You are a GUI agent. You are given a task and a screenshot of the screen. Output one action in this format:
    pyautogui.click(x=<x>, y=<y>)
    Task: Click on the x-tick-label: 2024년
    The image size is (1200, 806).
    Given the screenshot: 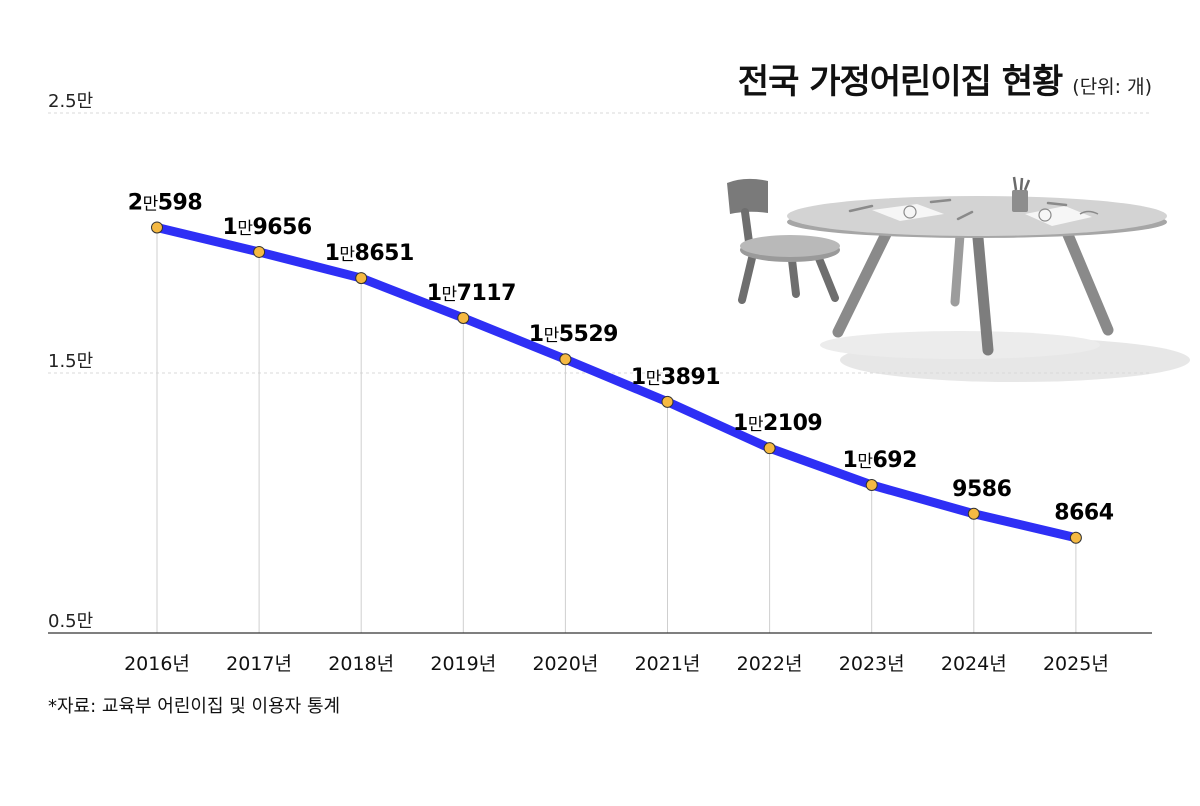 What is the action you would take?
    pyautogui.click(x=974, y=664)
    